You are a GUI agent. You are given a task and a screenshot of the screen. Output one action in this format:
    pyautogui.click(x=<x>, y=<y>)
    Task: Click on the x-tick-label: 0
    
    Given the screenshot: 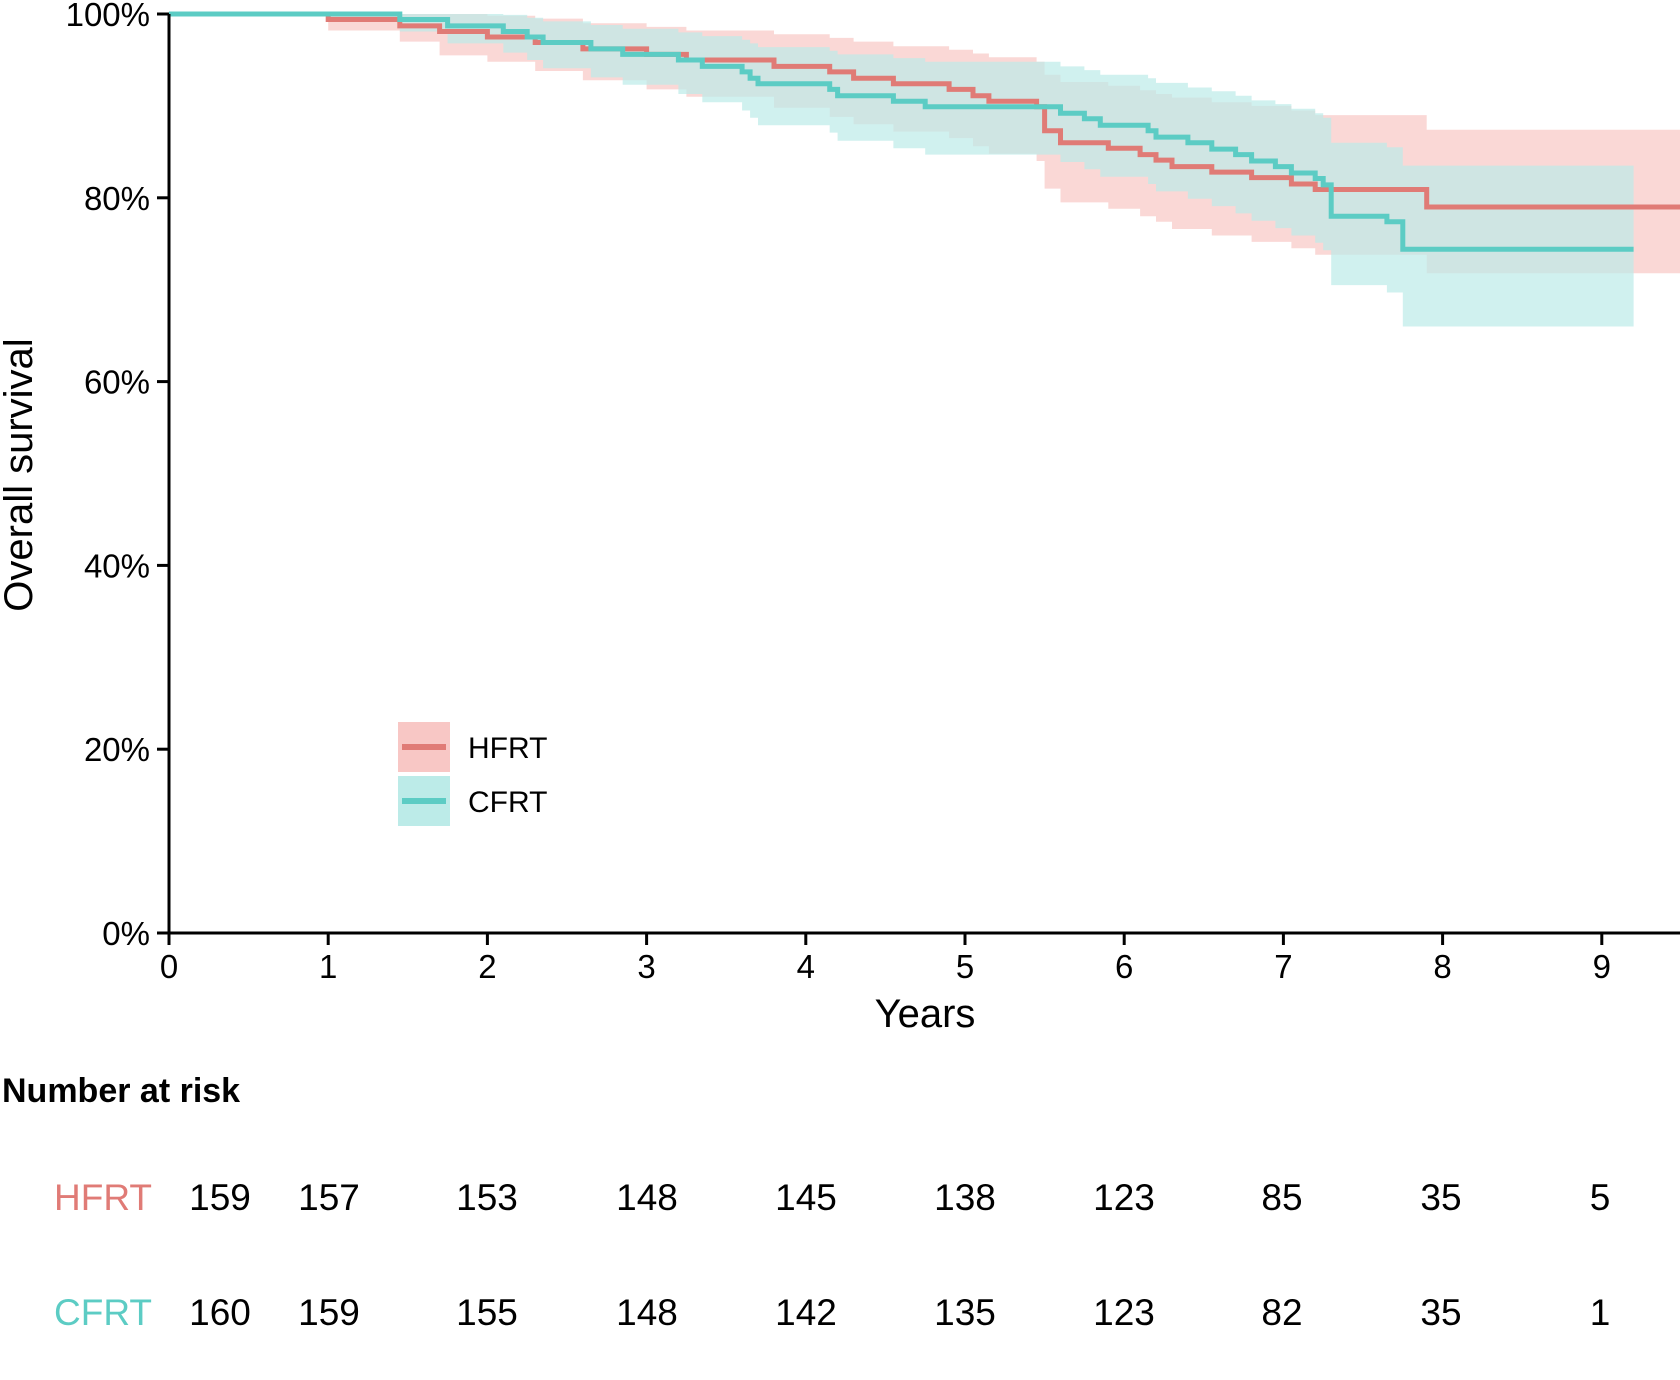 What is the action you would take?
    pyautogui.click(x=169, y=966)
    